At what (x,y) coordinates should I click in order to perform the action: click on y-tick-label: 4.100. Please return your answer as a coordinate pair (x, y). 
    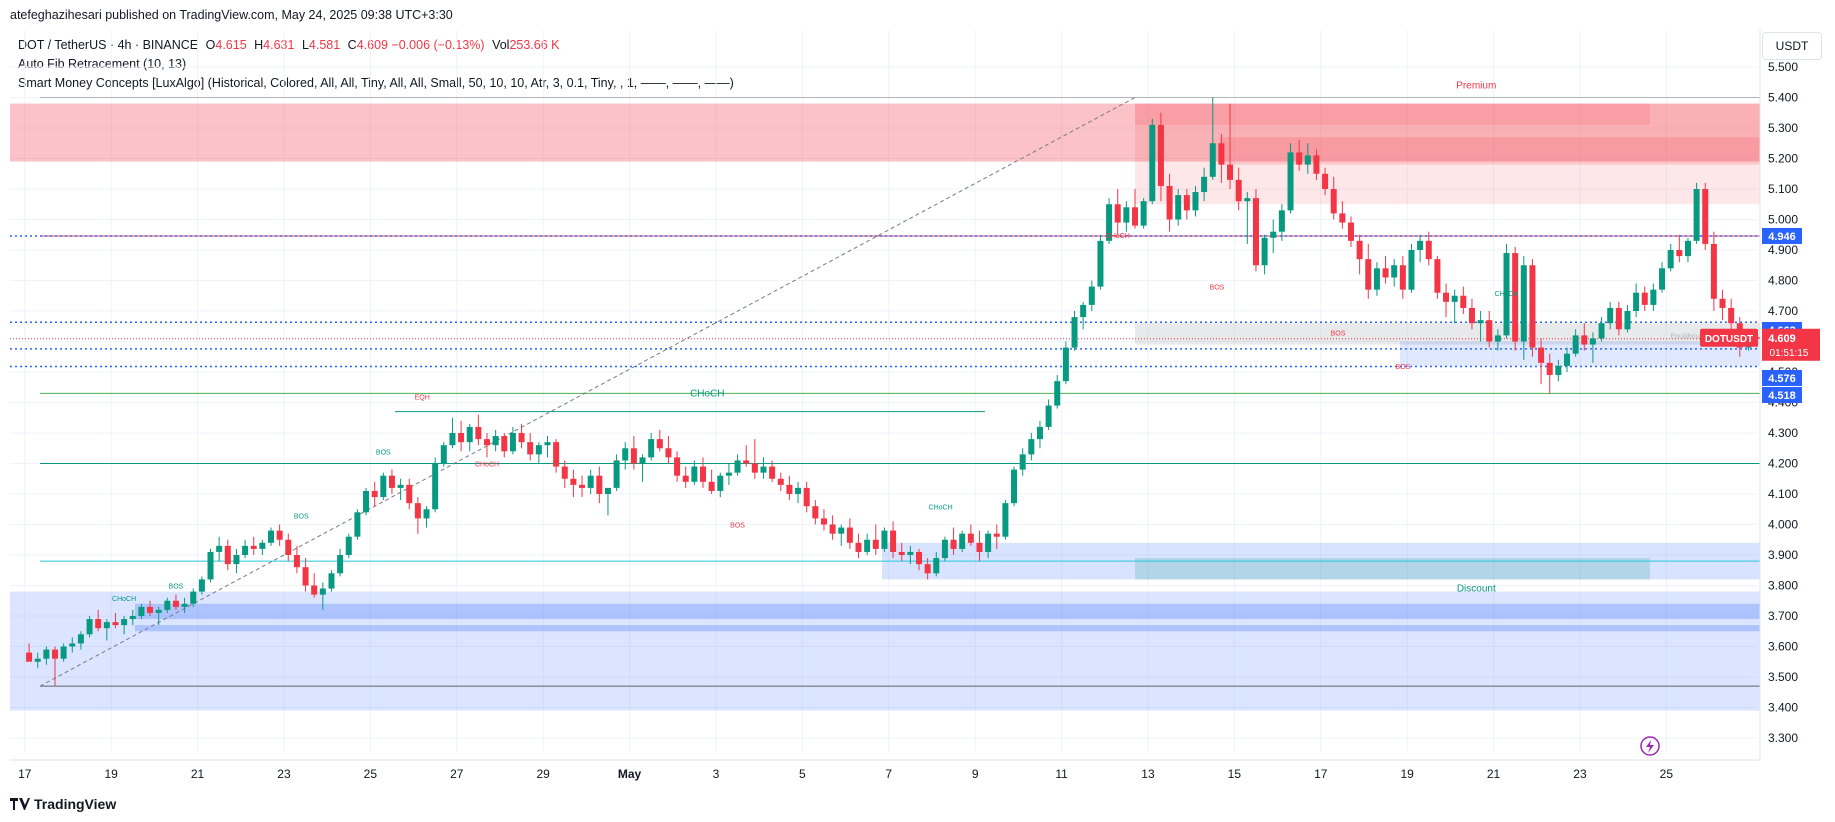
    Looking at the image, I should click on (1783, 494).